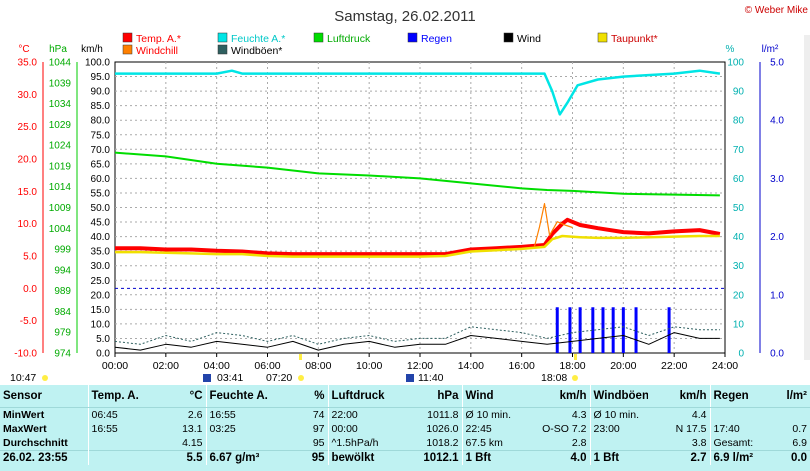 Image resolution: width=810 pixels, height=471 pixels. I want to click on table-cell: ^1.5hPa/h, so click(367, 443).